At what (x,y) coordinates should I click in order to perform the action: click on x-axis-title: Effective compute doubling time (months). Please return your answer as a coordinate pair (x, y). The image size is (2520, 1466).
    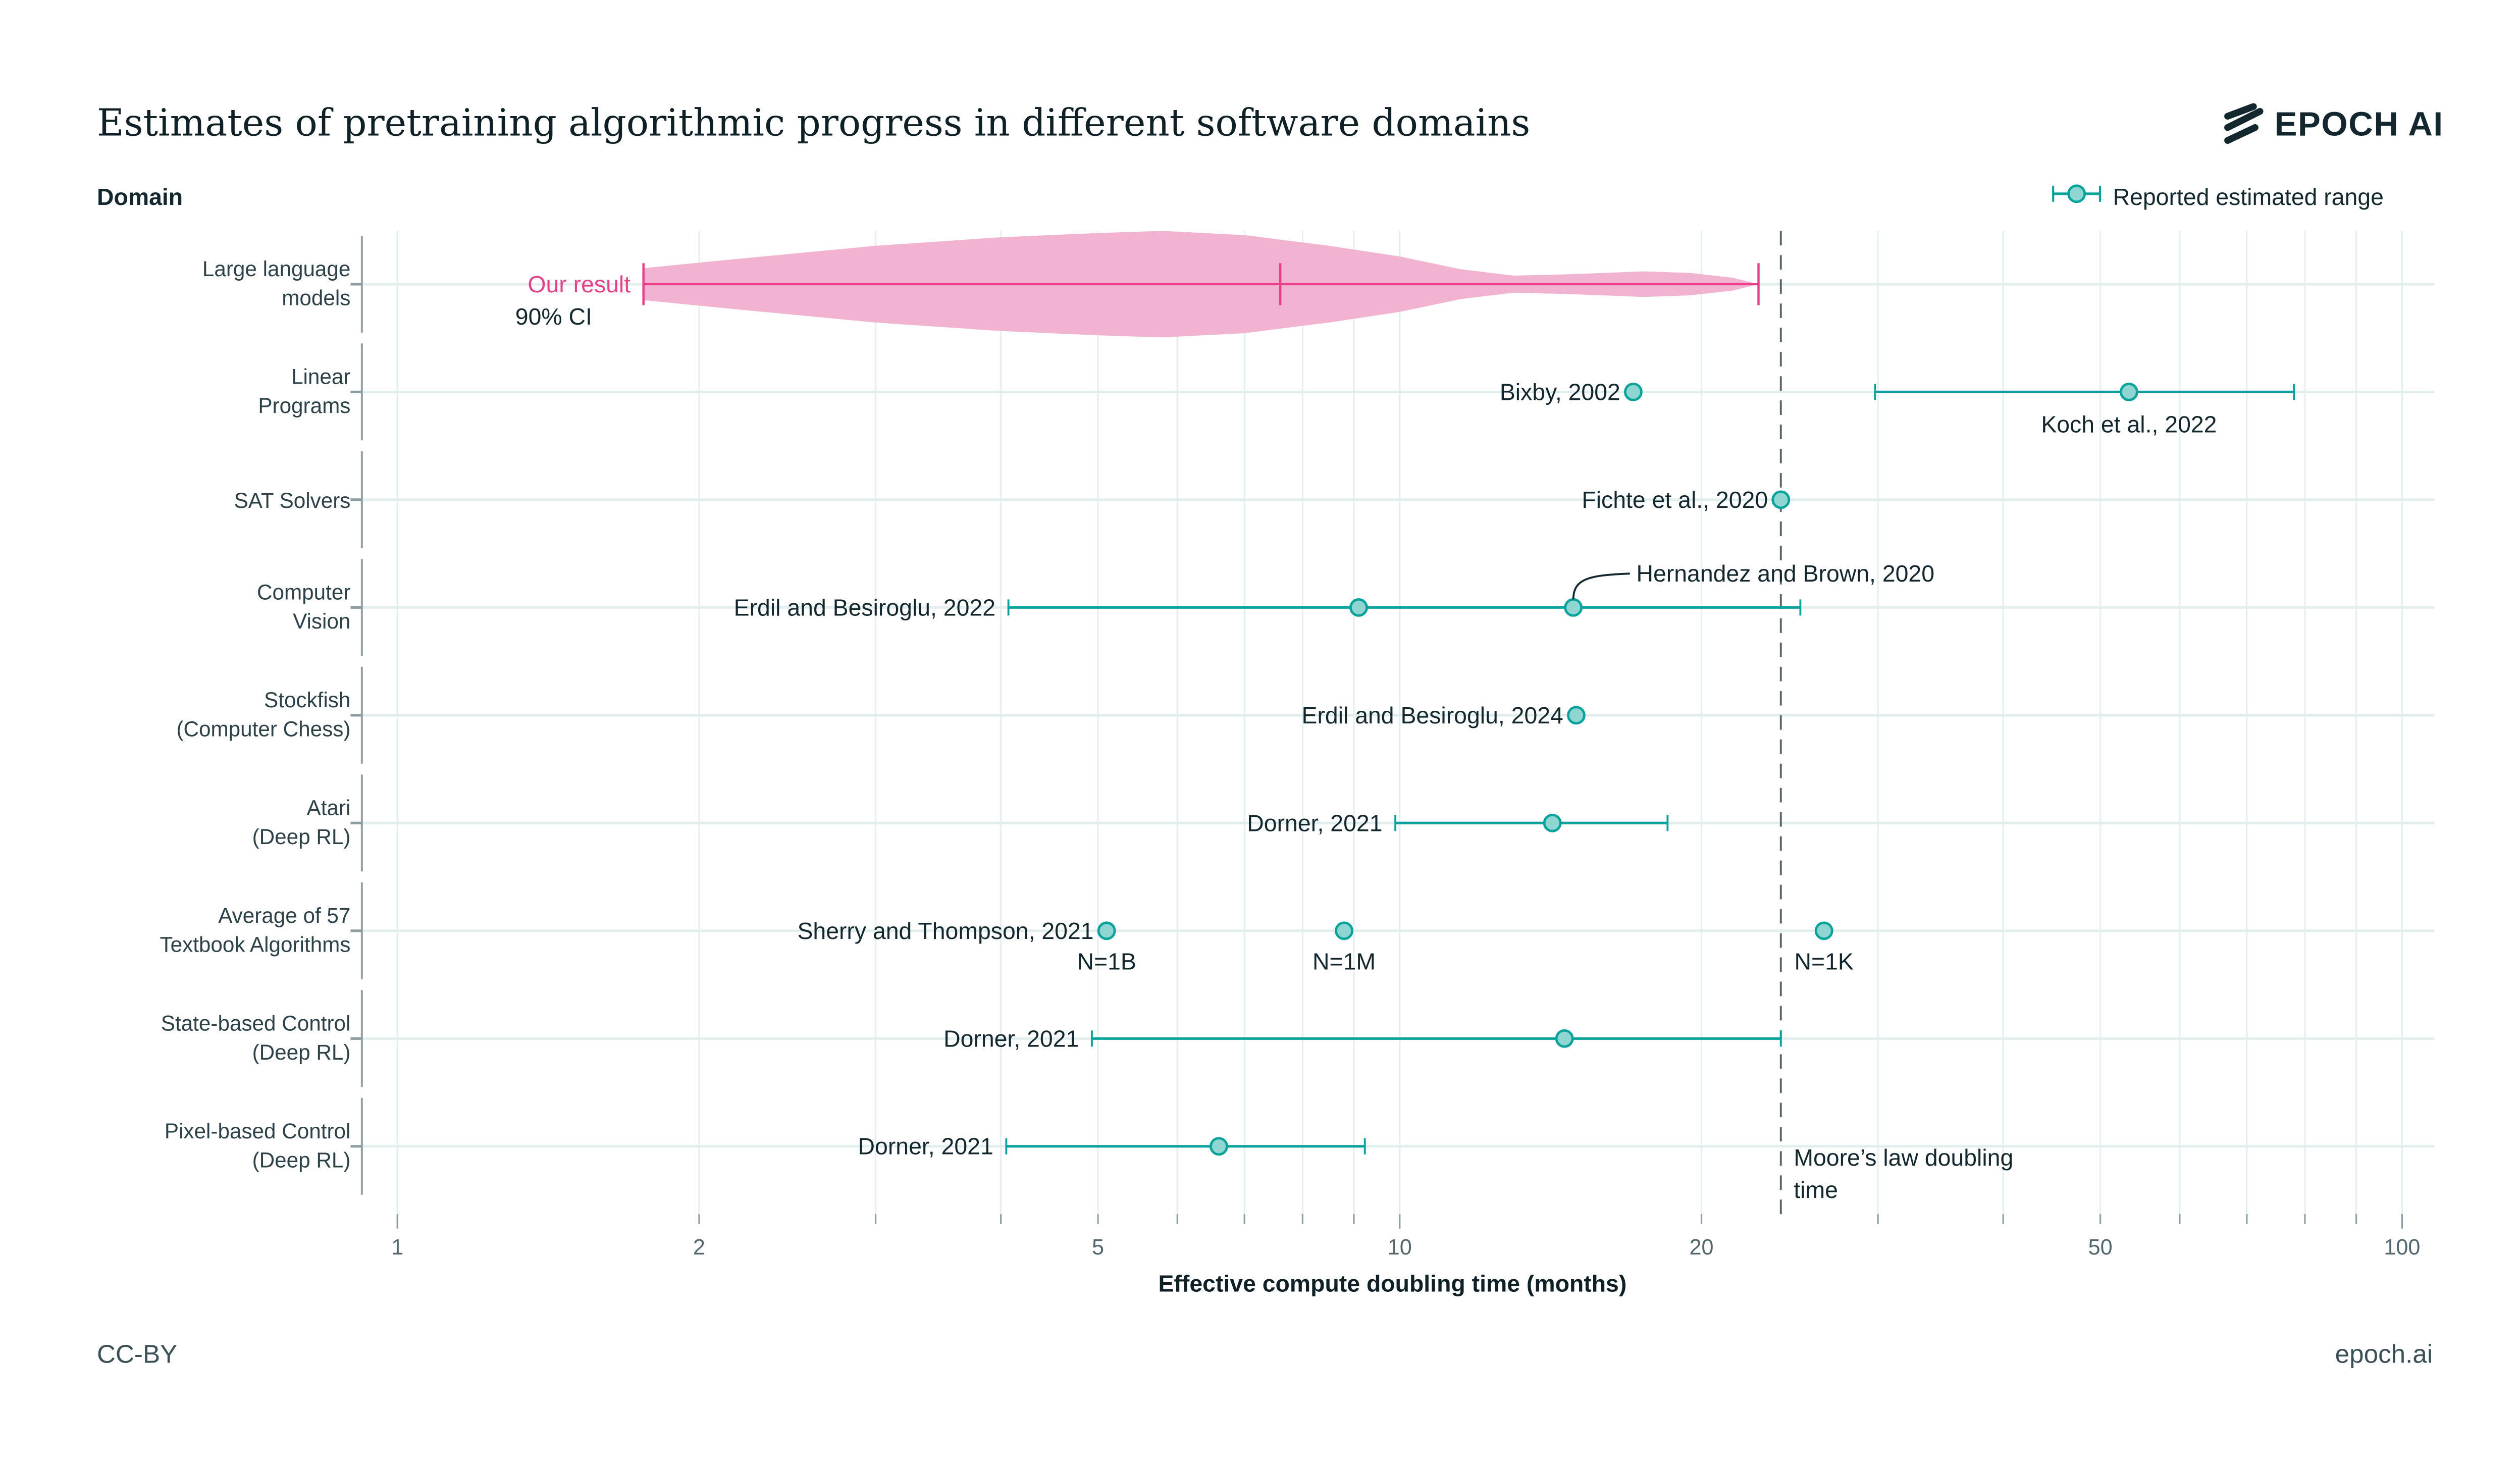
    Looking at the image, I should click on (1393, 1284).